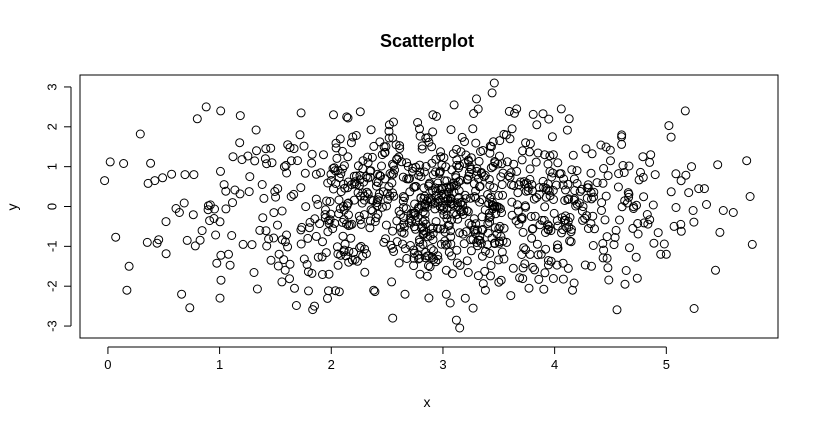 Image resolution: width=816 pixels, height=432 pixels. What do you see at coordinates (51, 326) in the screenshot?
I see `y-tick-label: -3` at bounding box center [51, 326].